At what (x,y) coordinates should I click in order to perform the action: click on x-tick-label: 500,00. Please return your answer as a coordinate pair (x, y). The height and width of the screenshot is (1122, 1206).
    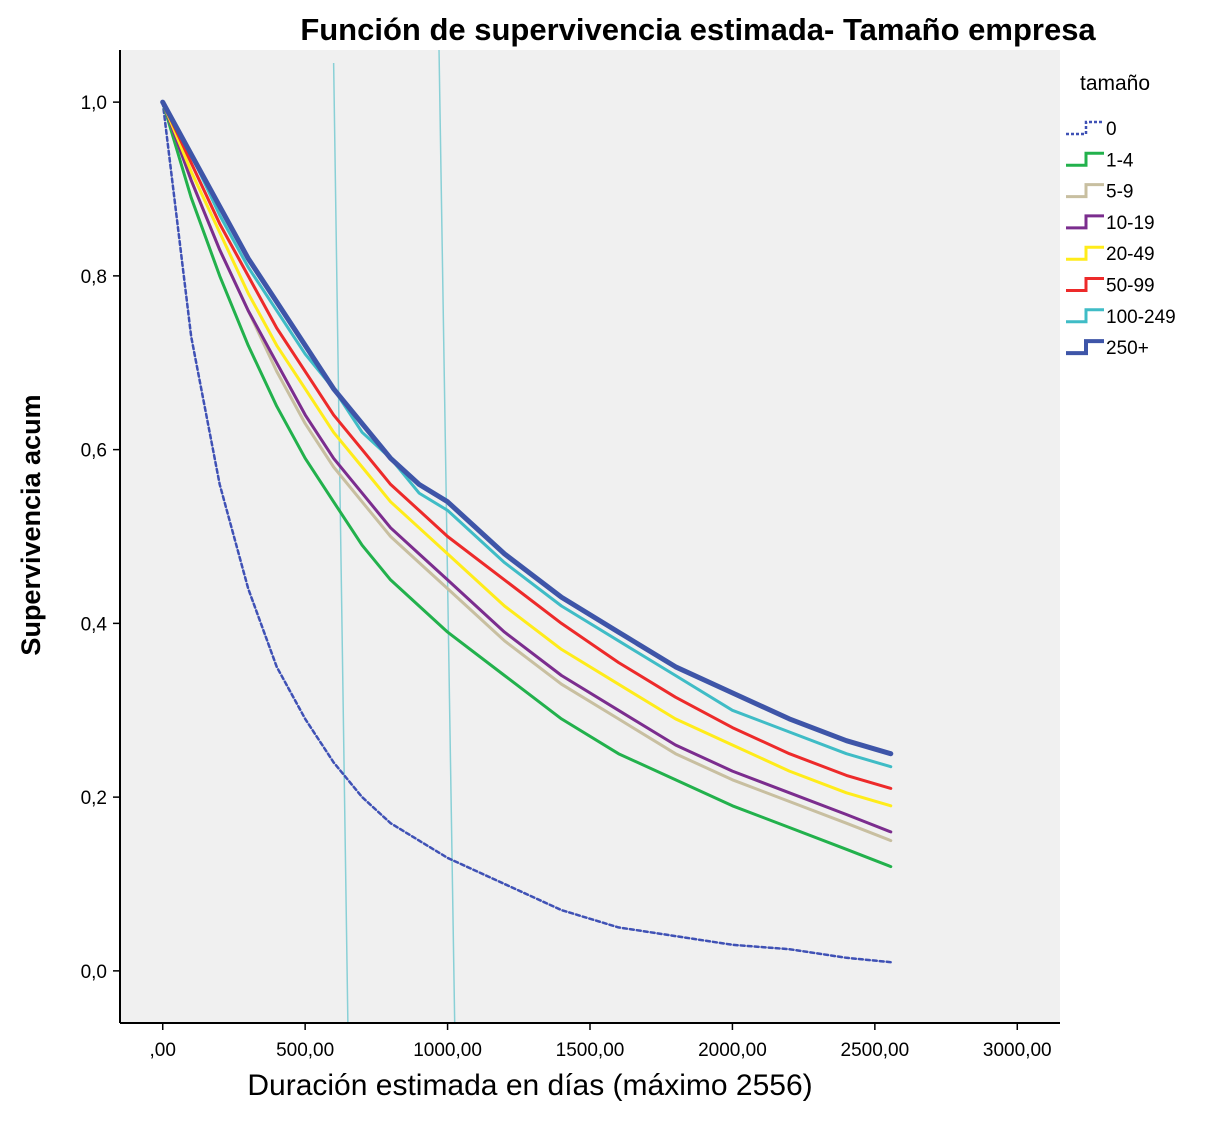
    Looking at the image, I should click on (305, 1050).